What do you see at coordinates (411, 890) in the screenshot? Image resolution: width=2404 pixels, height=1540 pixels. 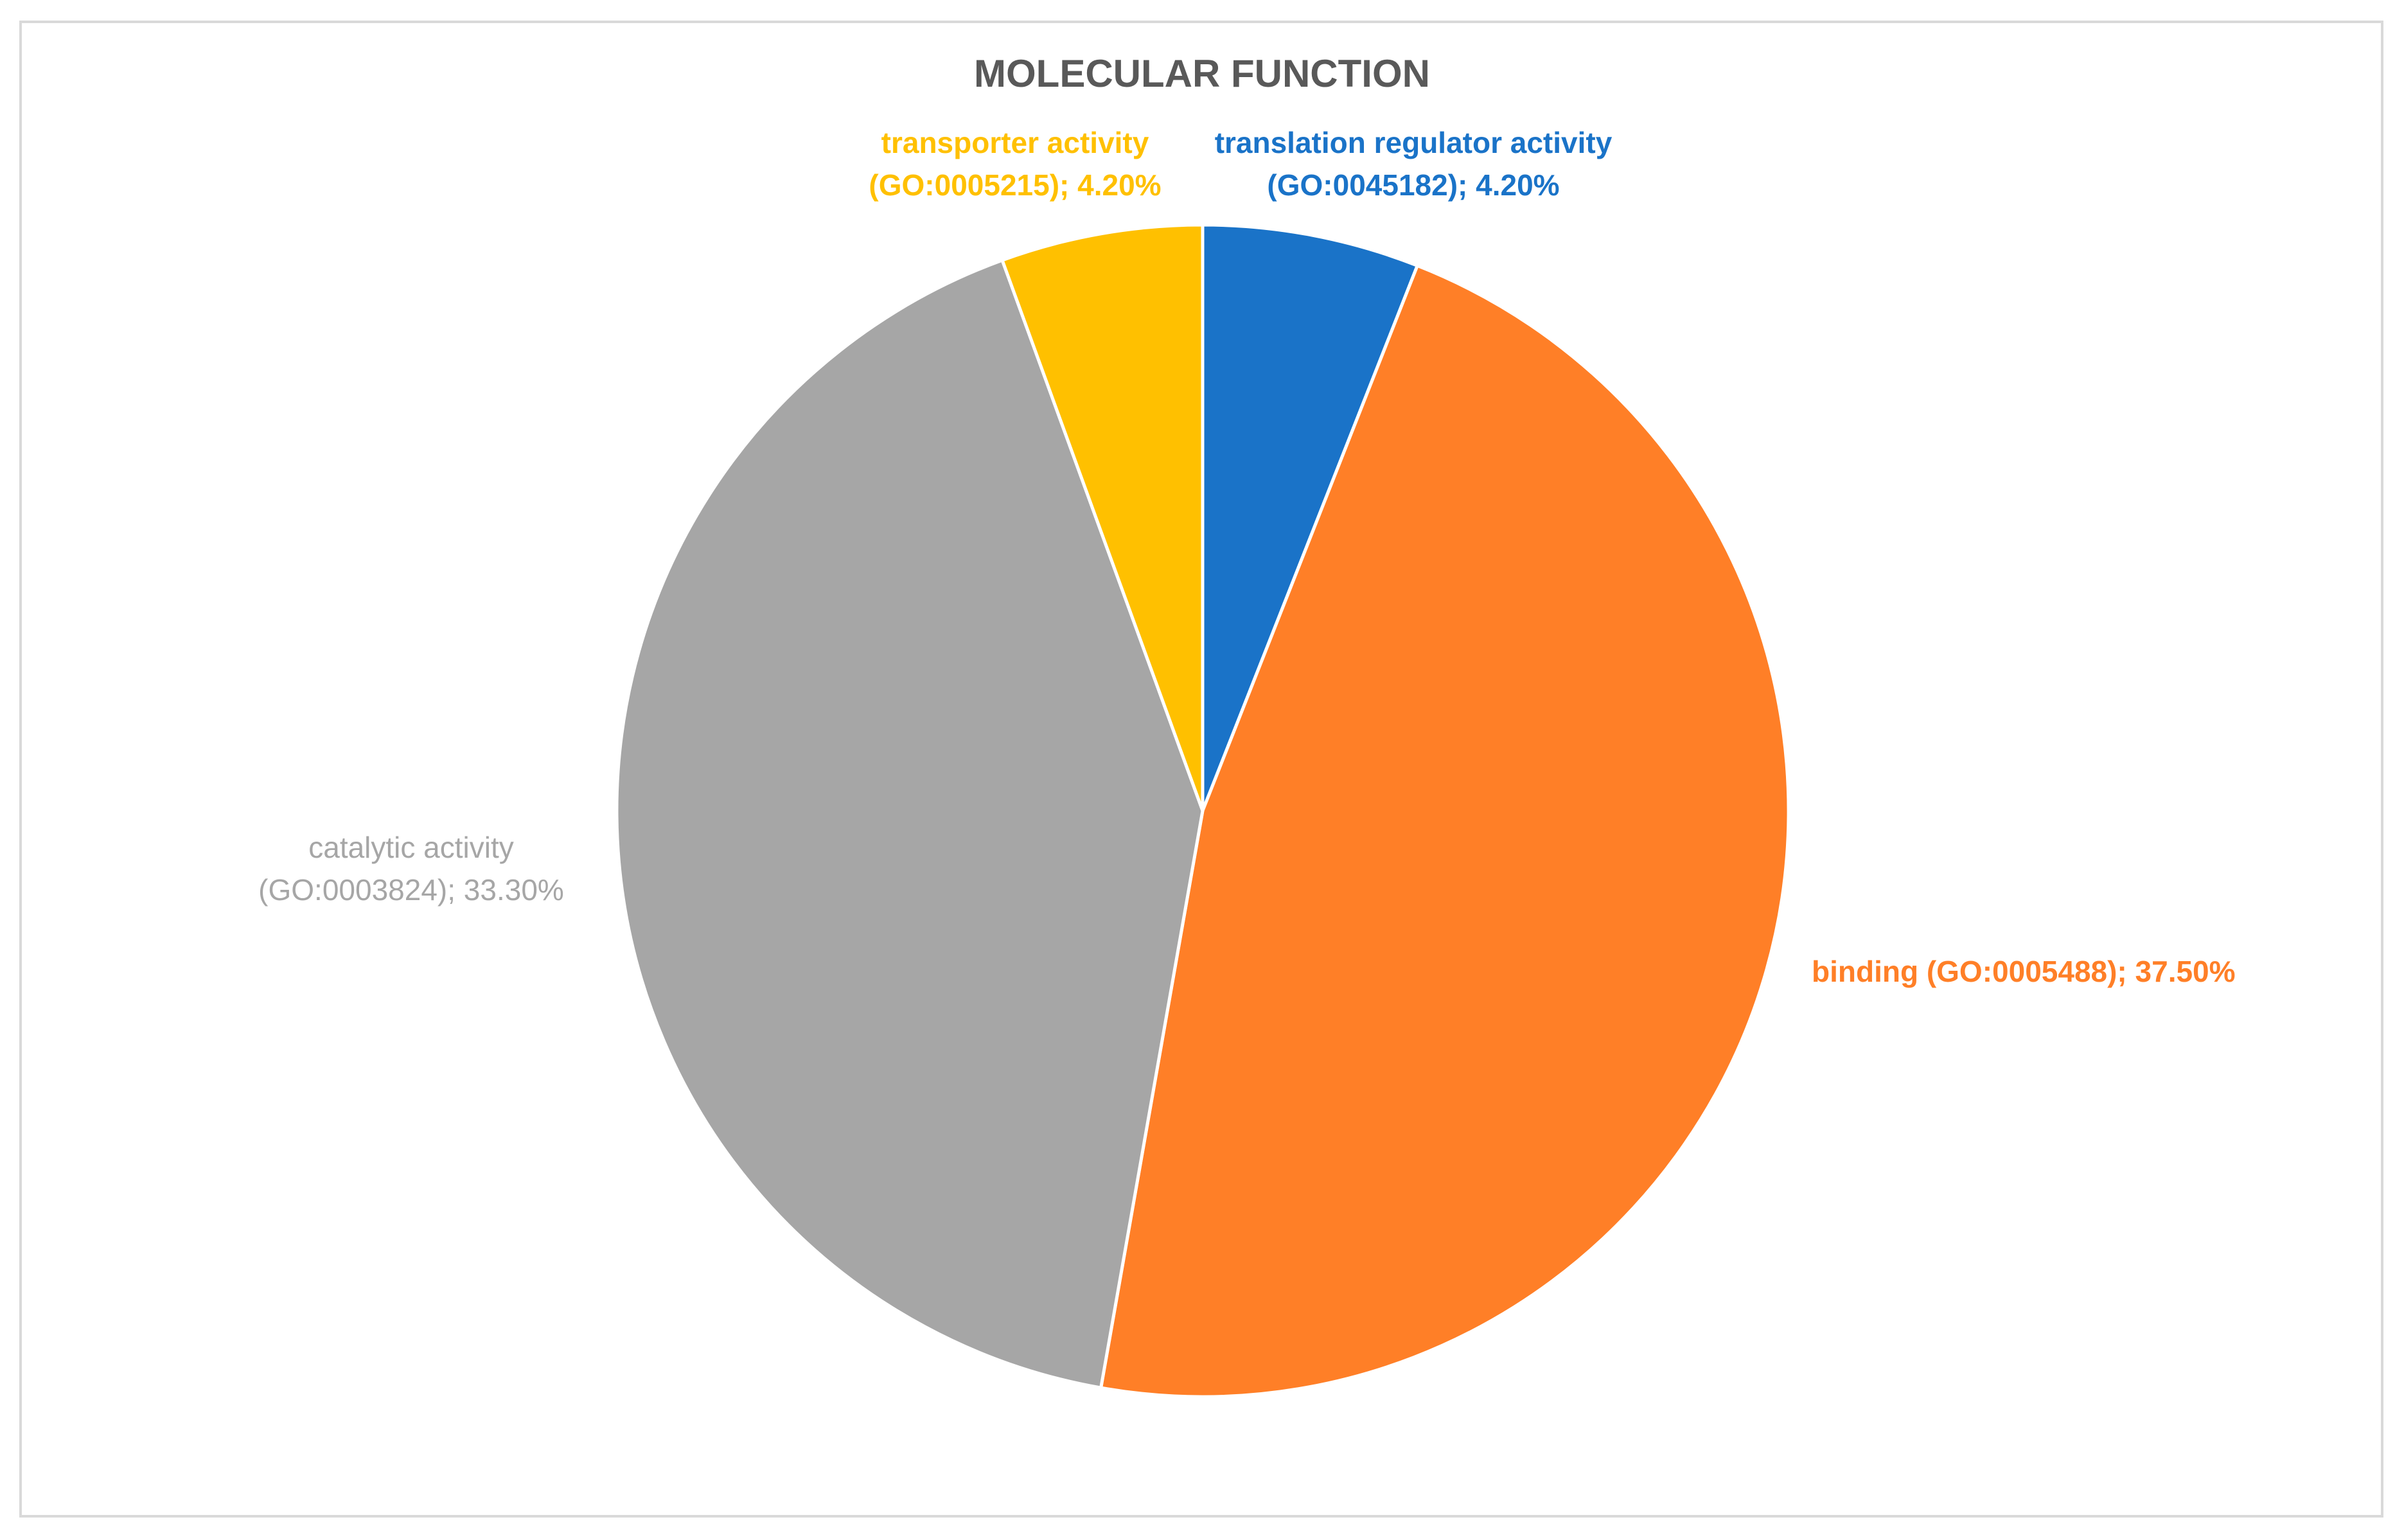 I see `slice-label-2-line-1: (GO:0003824); 33.30%` at bounding box center [411, 890].